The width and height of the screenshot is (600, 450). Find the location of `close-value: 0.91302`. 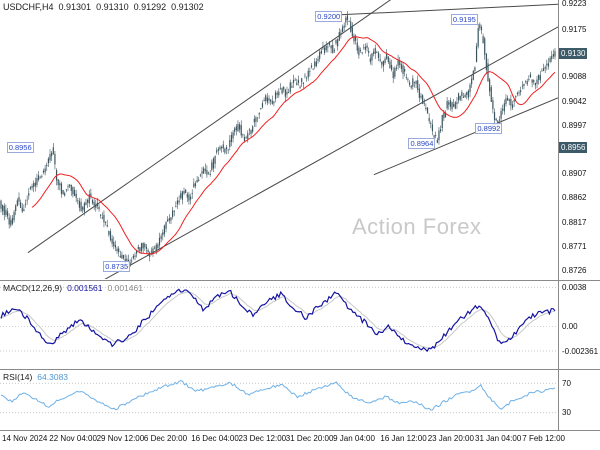

close-value: 0.91302 is located at coordinates (187, 7).